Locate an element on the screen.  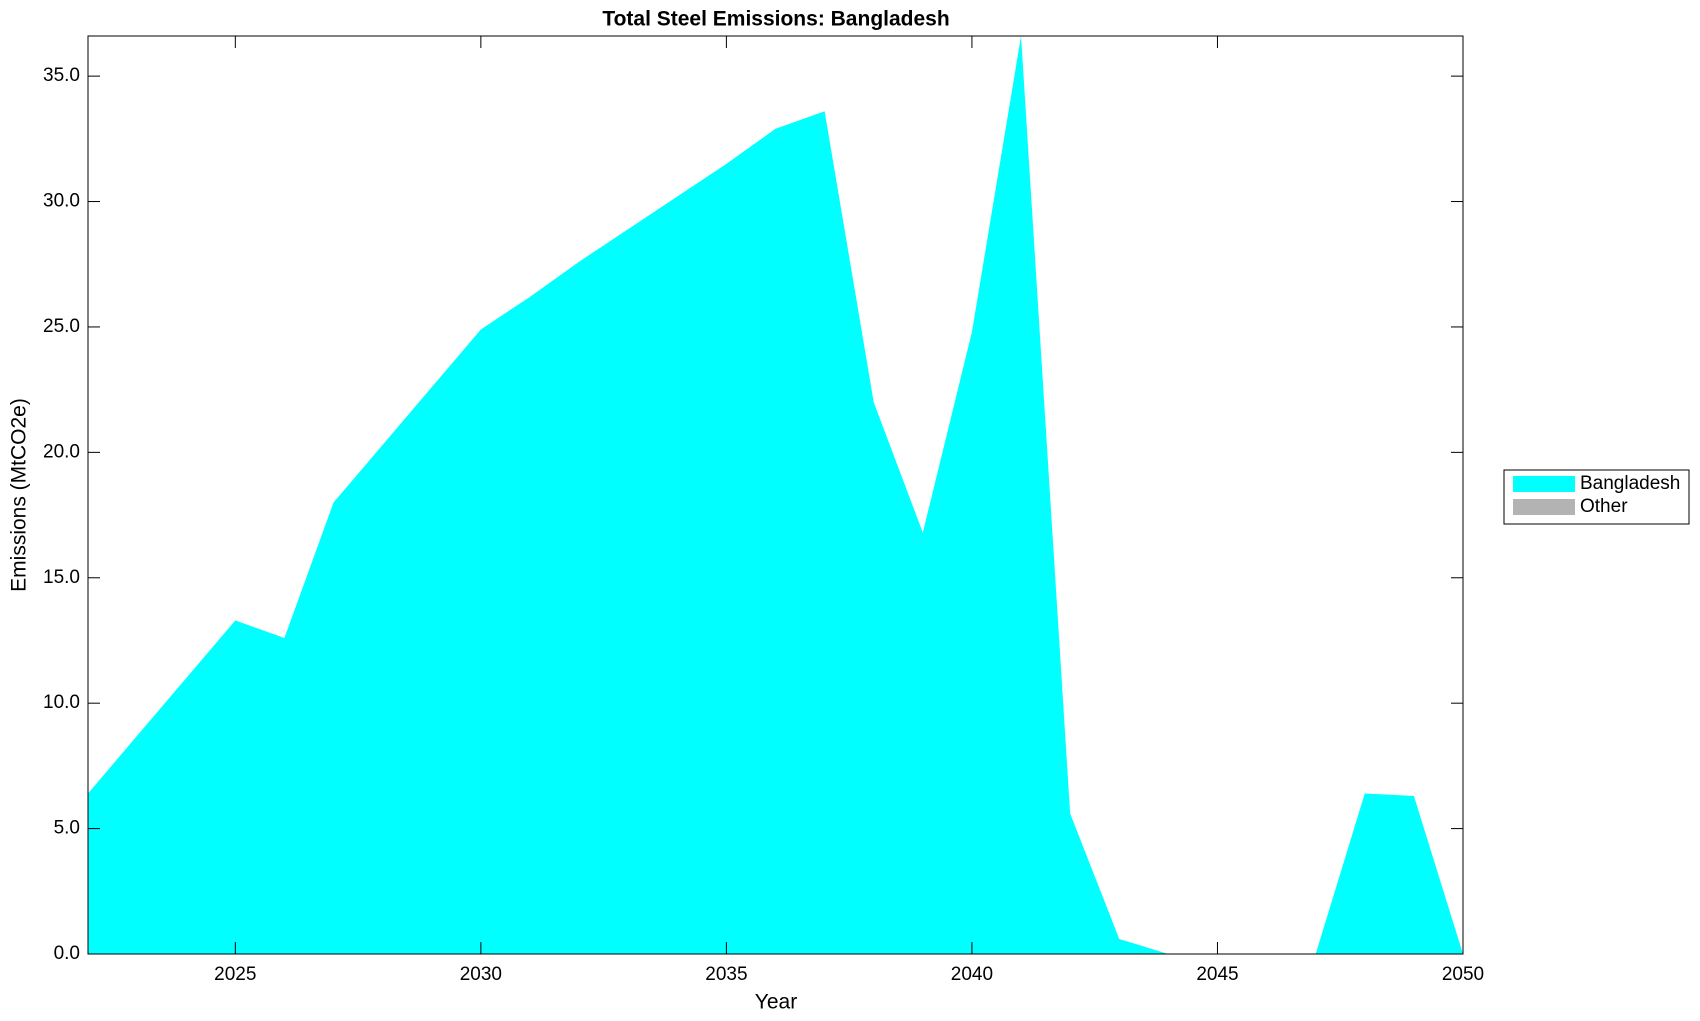
y-axis-label: Emissions (MtCO2e) is located at coordinates (19, 495).